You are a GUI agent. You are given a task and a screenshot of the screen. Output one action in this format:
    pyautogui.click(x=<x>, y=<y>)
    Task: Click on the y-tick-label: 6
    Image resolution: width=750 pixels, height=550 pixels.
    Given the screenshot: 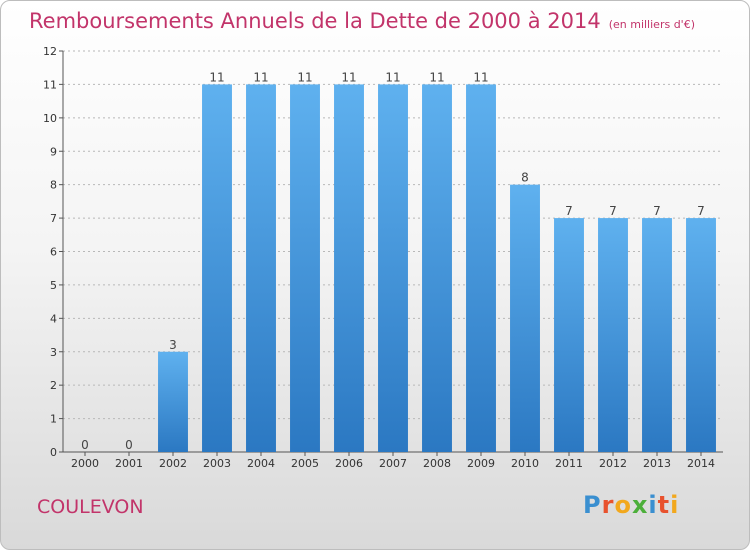 What is the action you would take?
    pyautogui.click(x=53, y=252)
    